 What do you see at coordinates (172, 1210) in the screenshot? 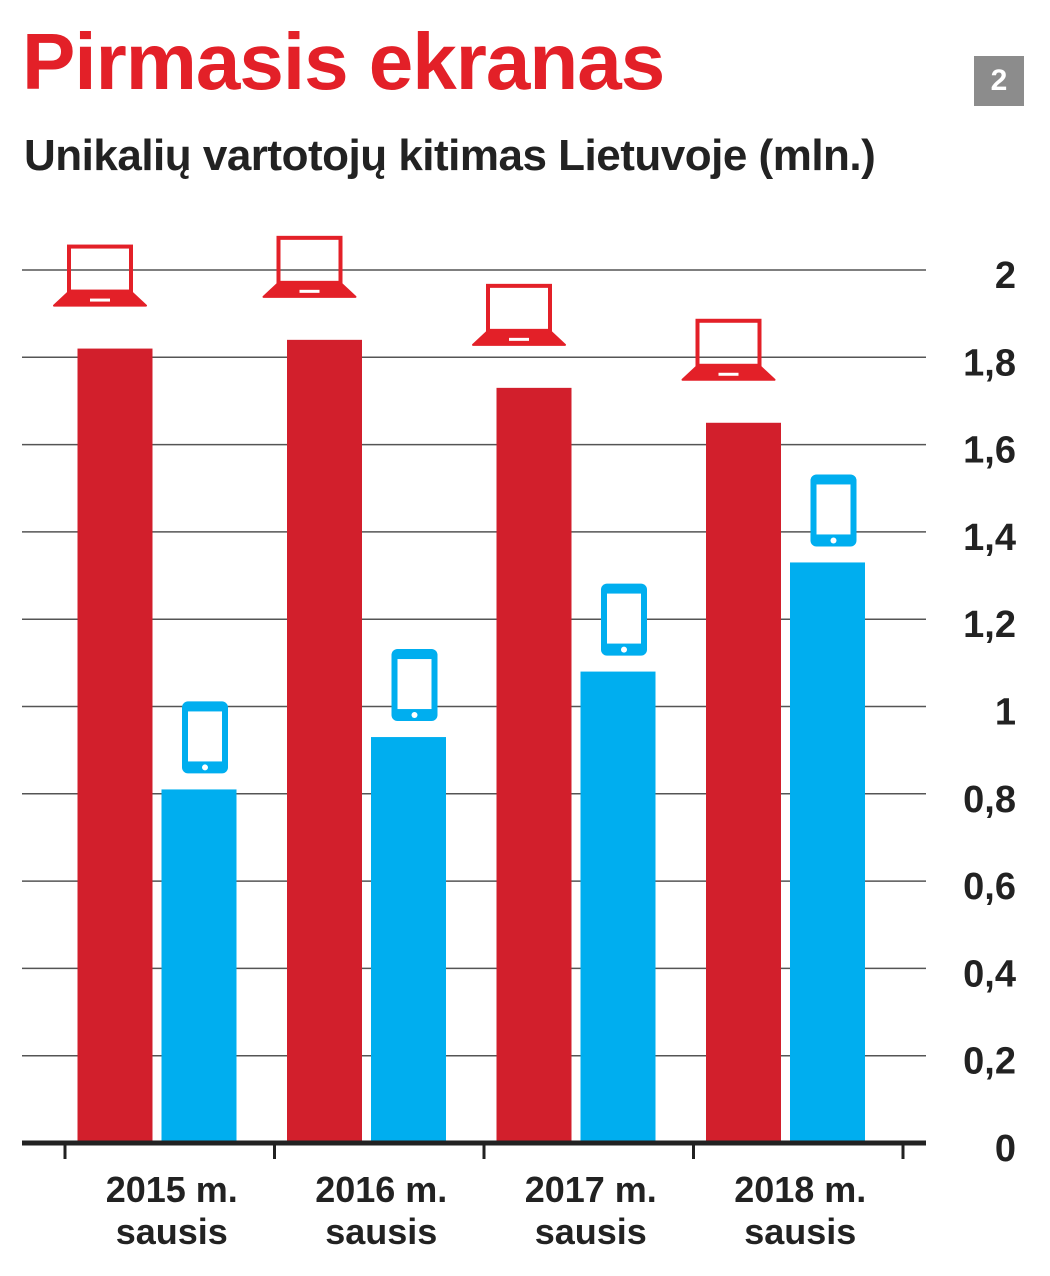
I see `x-tick-label: 2015 m. sausis` at bounding box center [172, 1210].